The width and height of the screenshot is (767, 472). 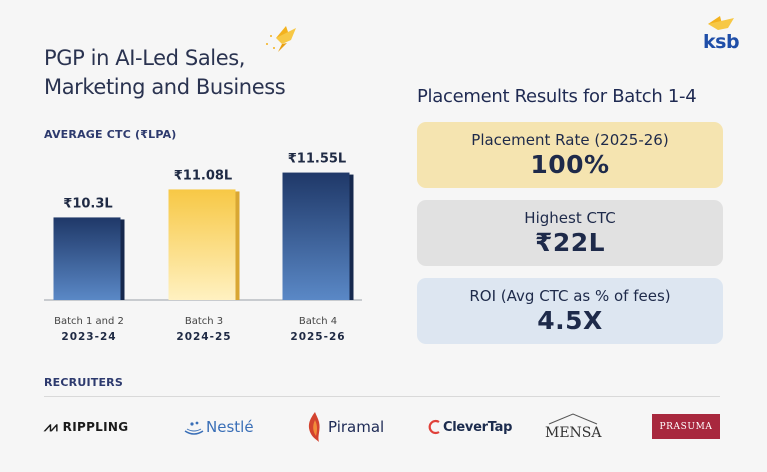 What do you see at coordinates (83, 382) in the screenshot?
I see `recruiters-label: RECRUITERS` at bounding box center [83, 382].